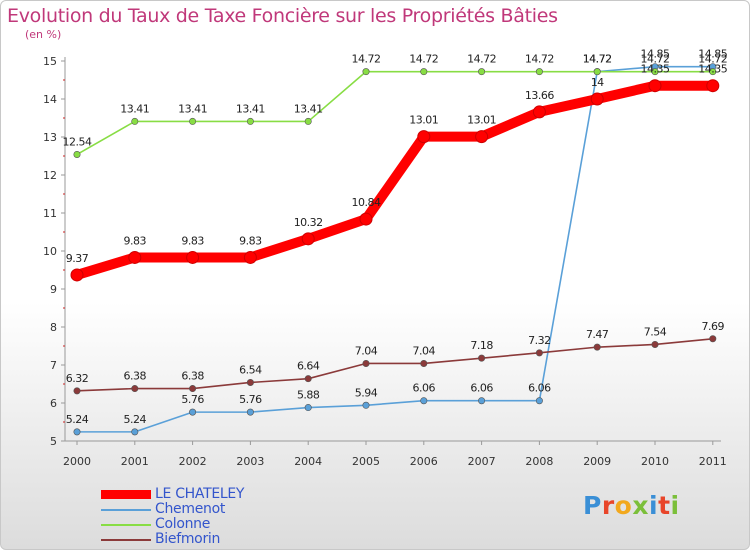 The height and width of the screenshot is (550, 750). Describe the element at coordinates (183, 524) in the screenshot. I see `legend-label: Colonne` at that location.